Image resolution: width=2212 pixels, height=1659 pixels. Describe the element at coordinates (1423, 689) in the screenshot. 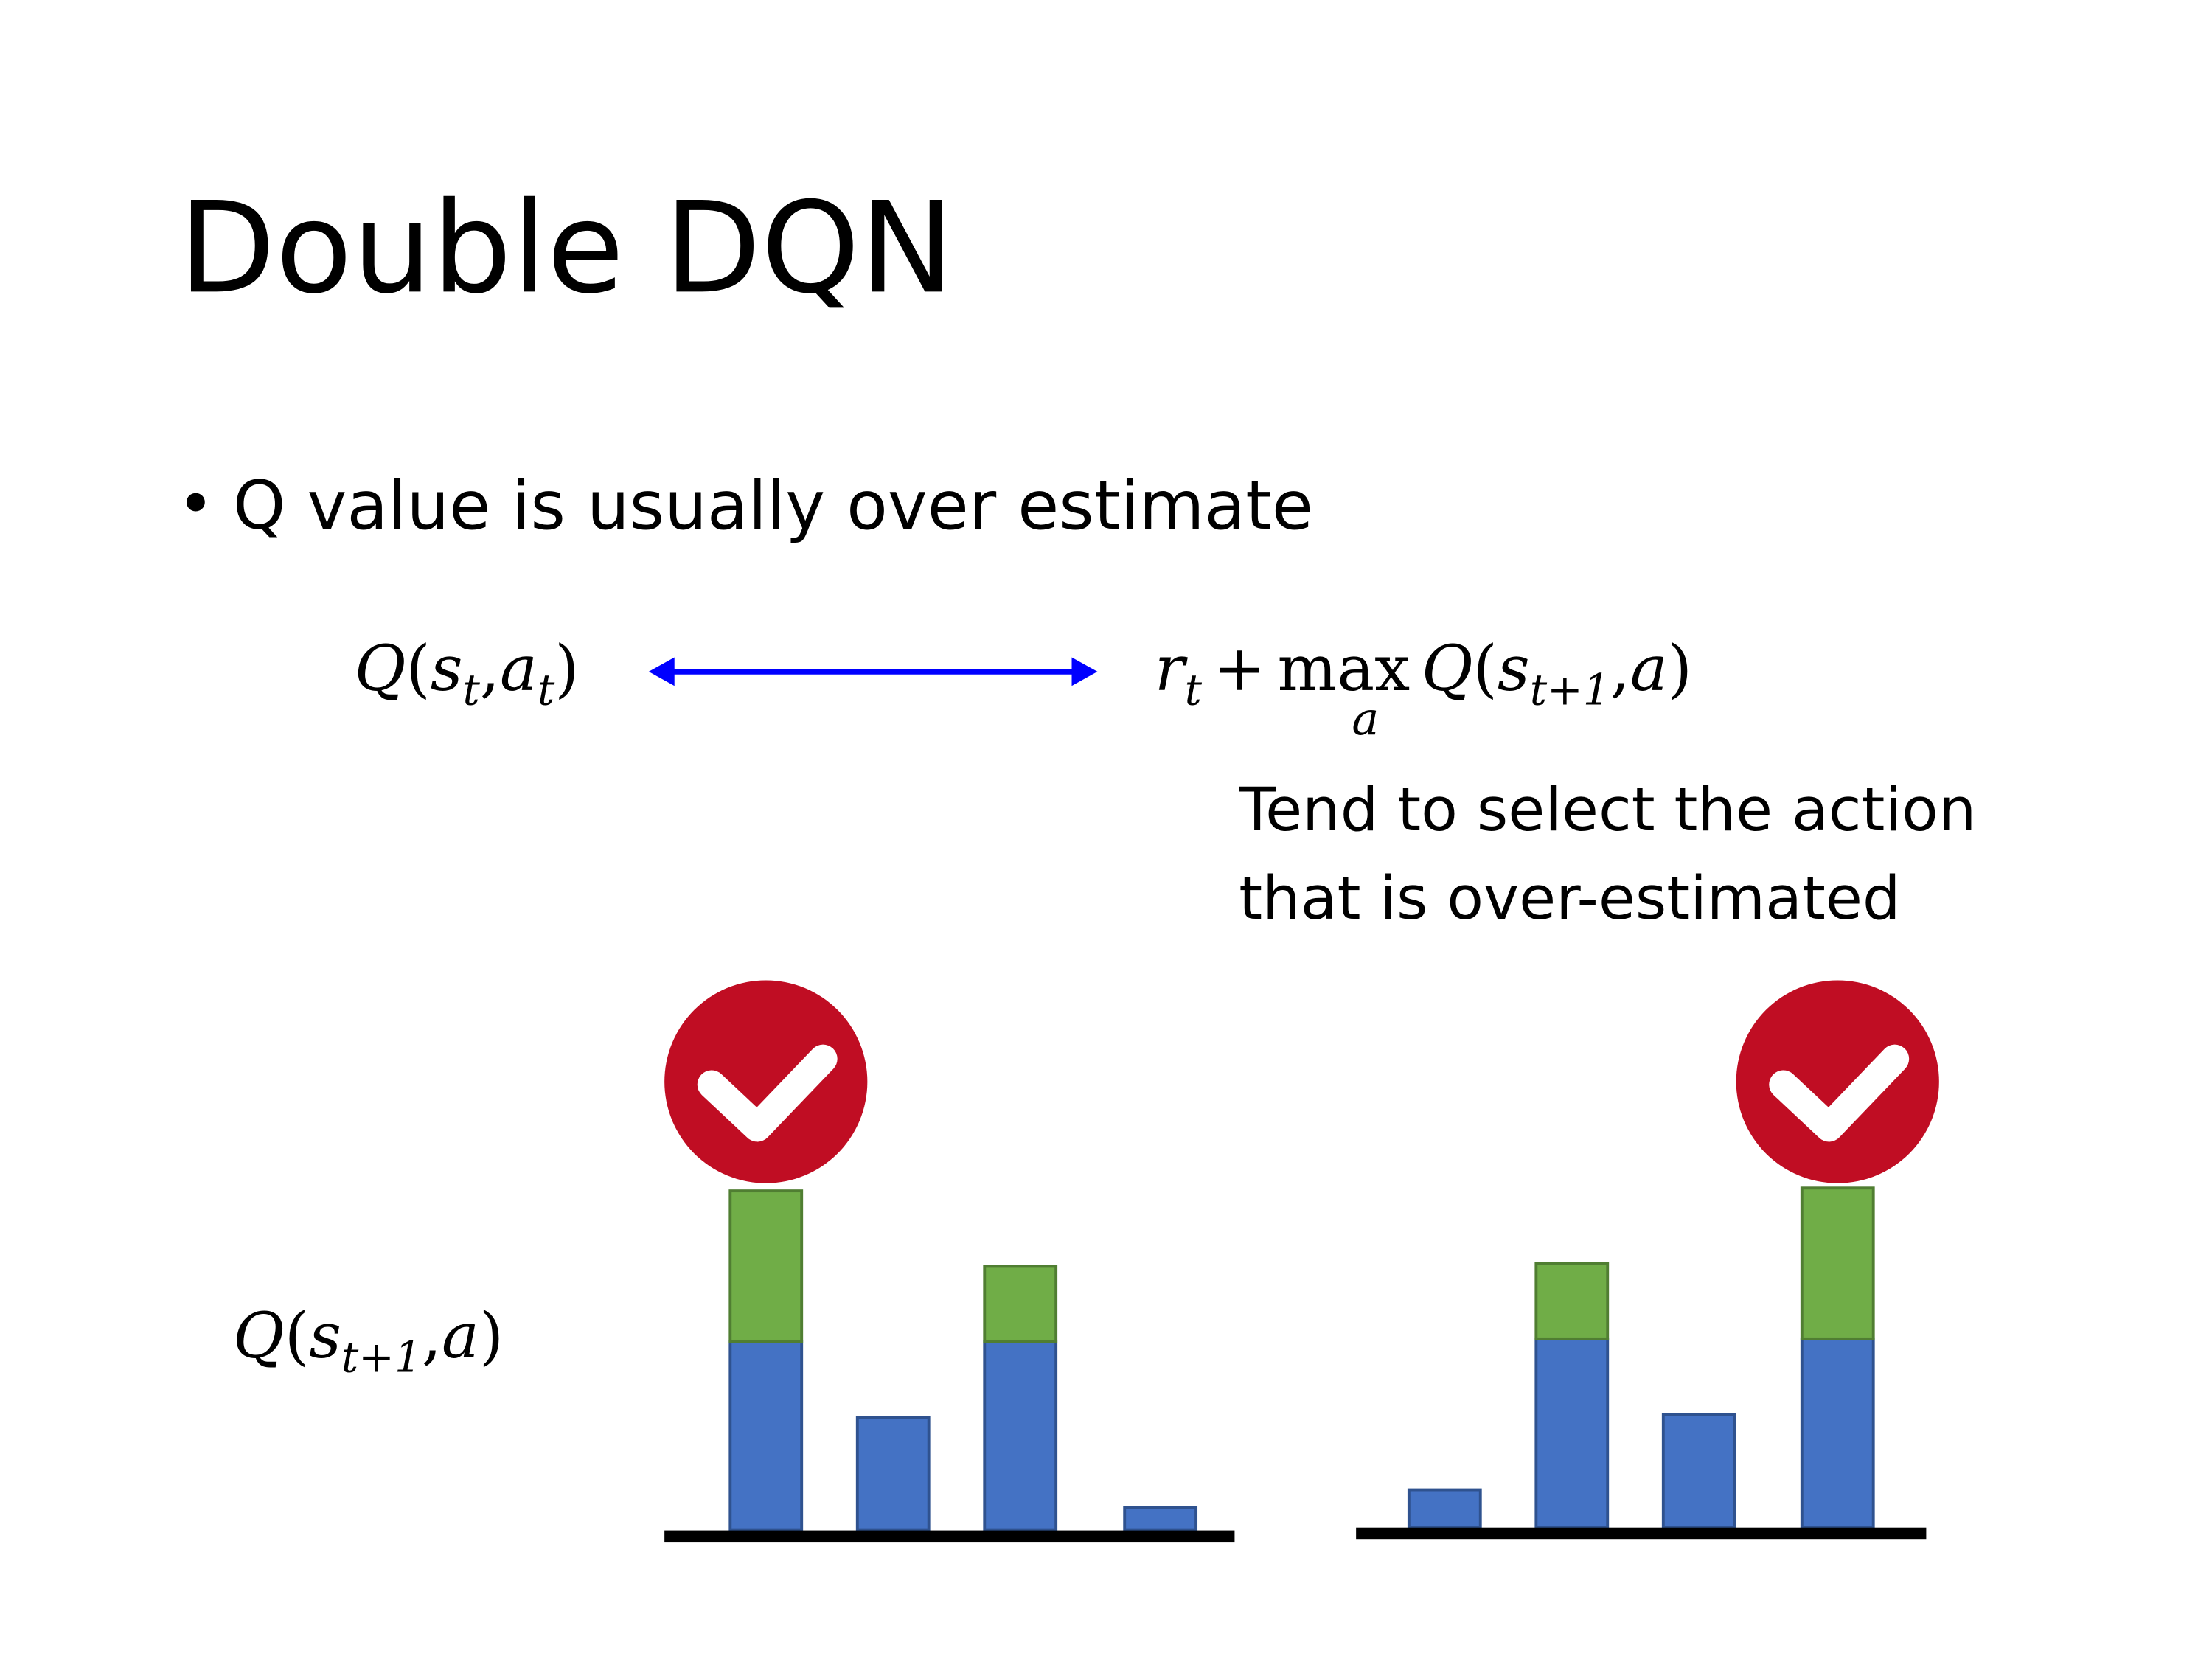

I see `formula-right: rt + max Q(st+1,a) a` at that location.